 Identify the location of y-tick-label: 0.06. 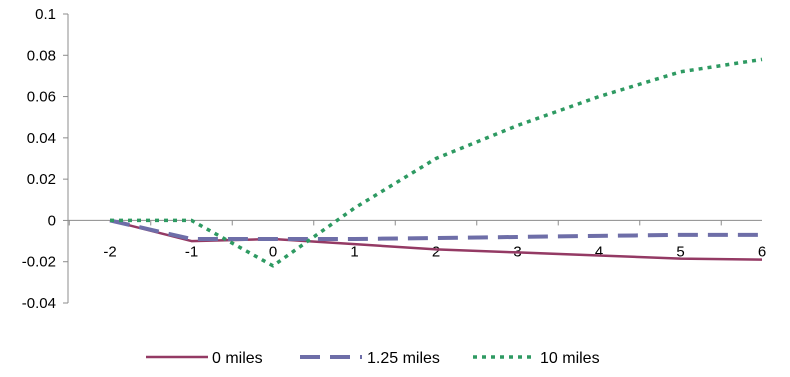
(41, 97).